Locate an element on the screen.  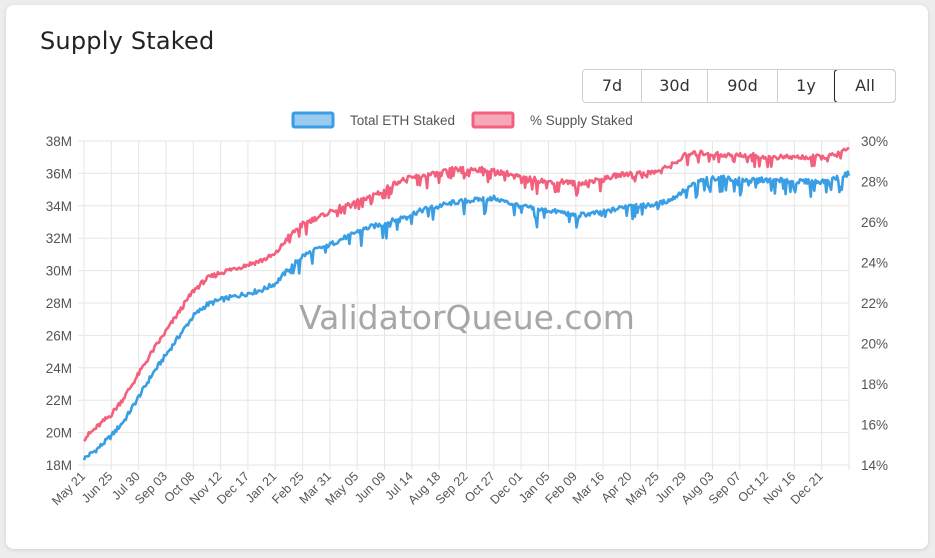
y-left-tick-label: 20M is located at coordinates (59, 433).